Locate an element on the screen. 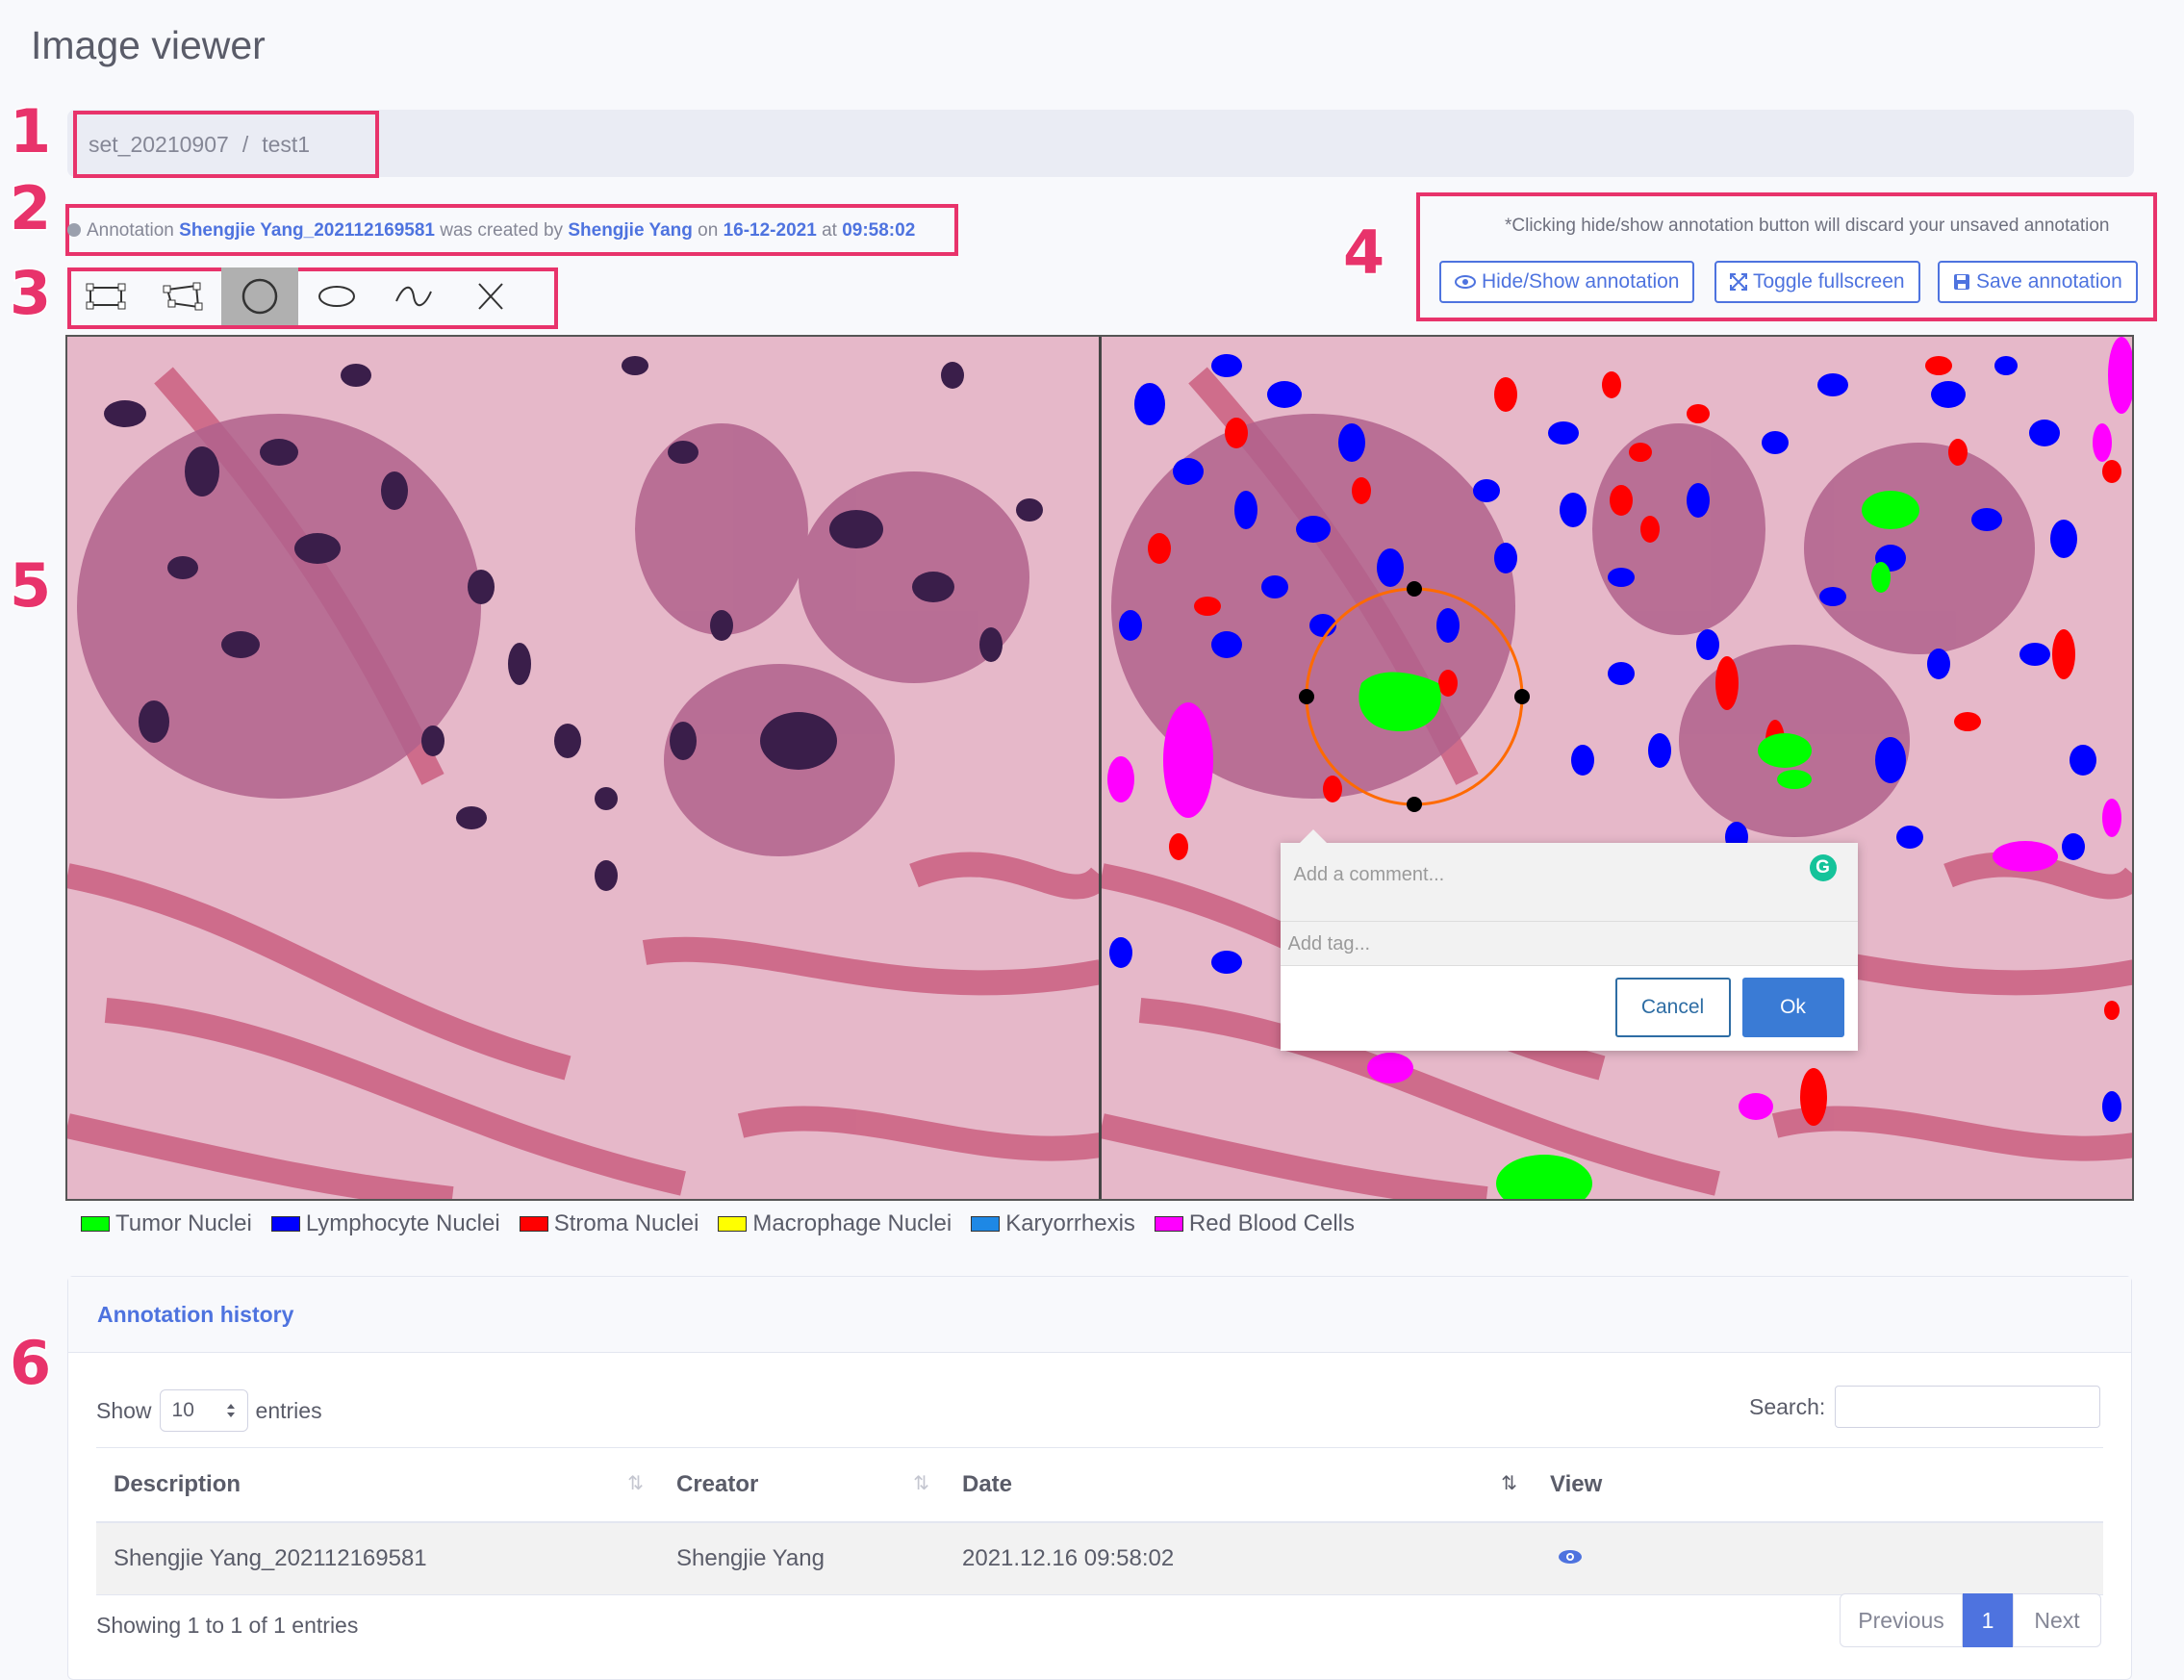 Image resolution: width=2184 pixels, height=1680 pixels. info-created-by-text: was created by is located at coordinates (502, 231).